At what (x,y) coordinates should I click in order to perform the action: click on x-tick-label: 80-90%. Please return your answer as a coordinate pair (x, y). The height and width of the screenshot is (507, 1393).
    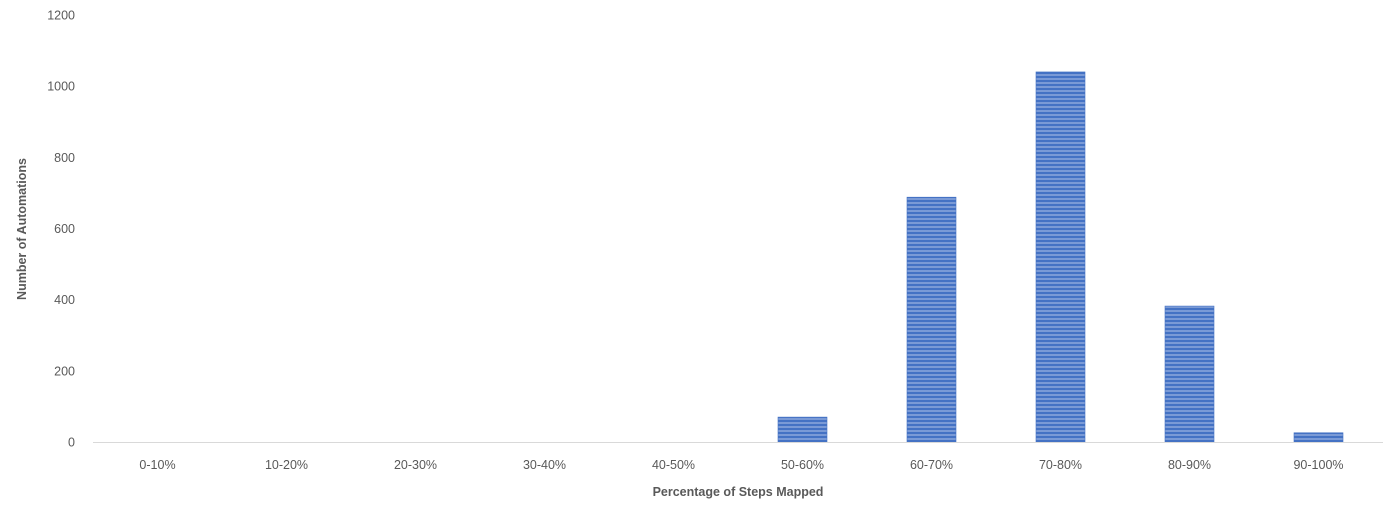
    Looking at the image, I should click on (1189, 465).